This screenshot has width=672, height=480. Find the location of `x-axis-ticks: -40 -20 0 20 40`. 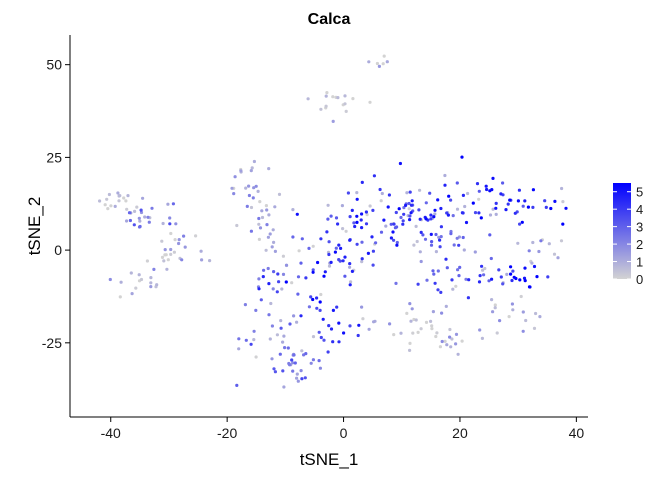

x-axis-ticks: -40 -20 0 20 40 is located at coordinates (342, 429).